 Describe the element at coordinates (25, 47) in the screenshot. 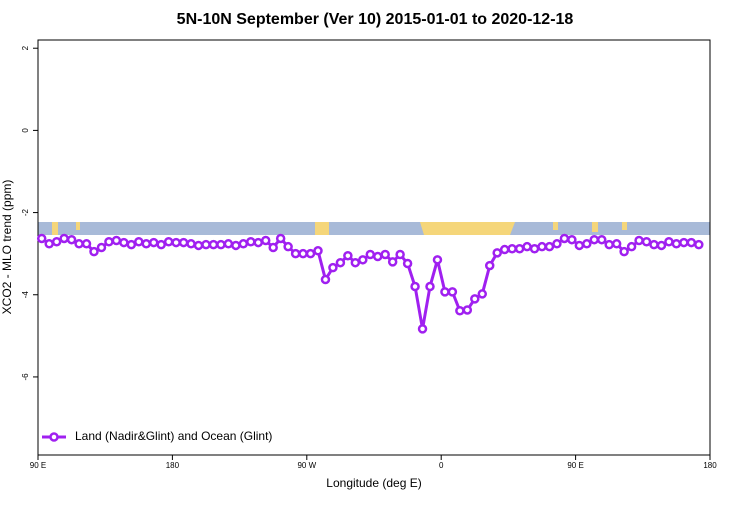

I see `y-tick-label: 2` at that location.